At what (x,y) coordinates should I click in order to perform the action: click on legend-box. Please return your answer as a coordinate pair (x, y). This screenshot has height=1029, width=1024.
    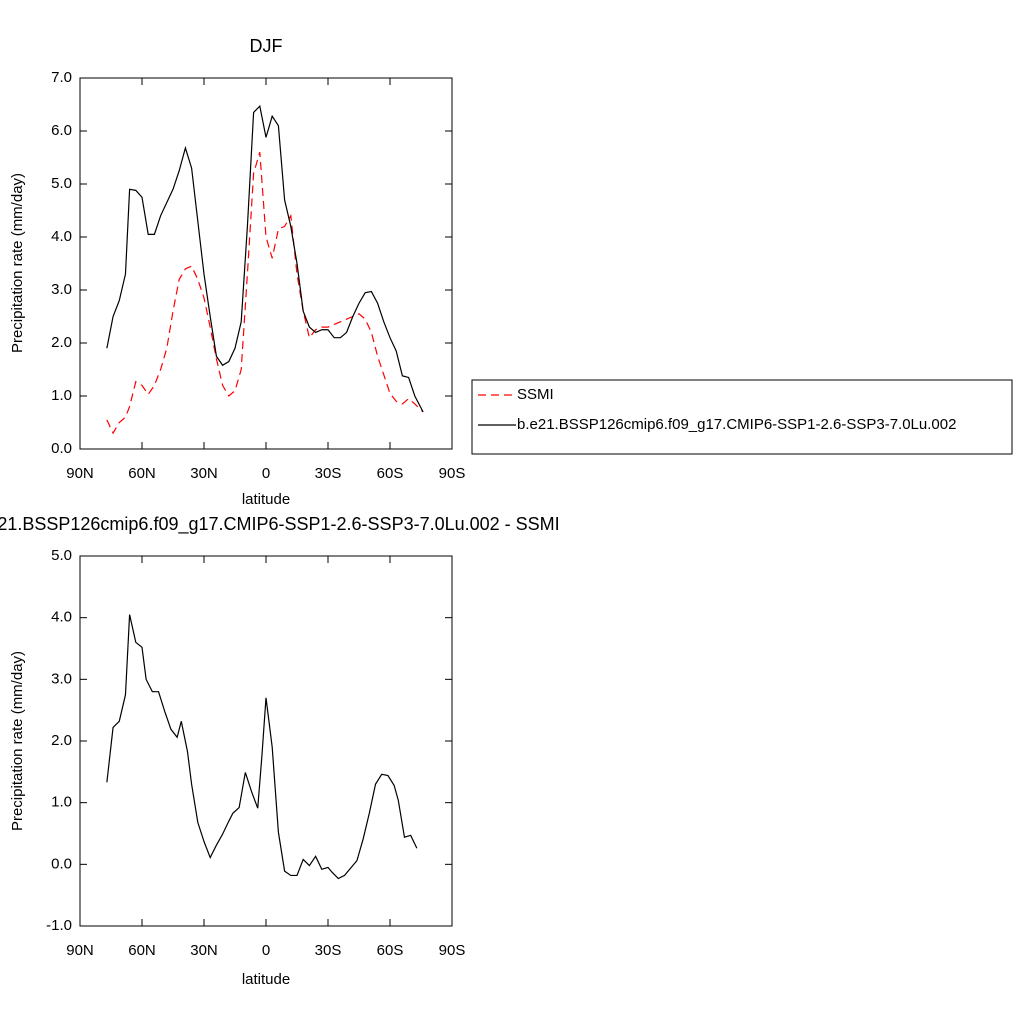
    Looking at the image, I should click on (742, 417).